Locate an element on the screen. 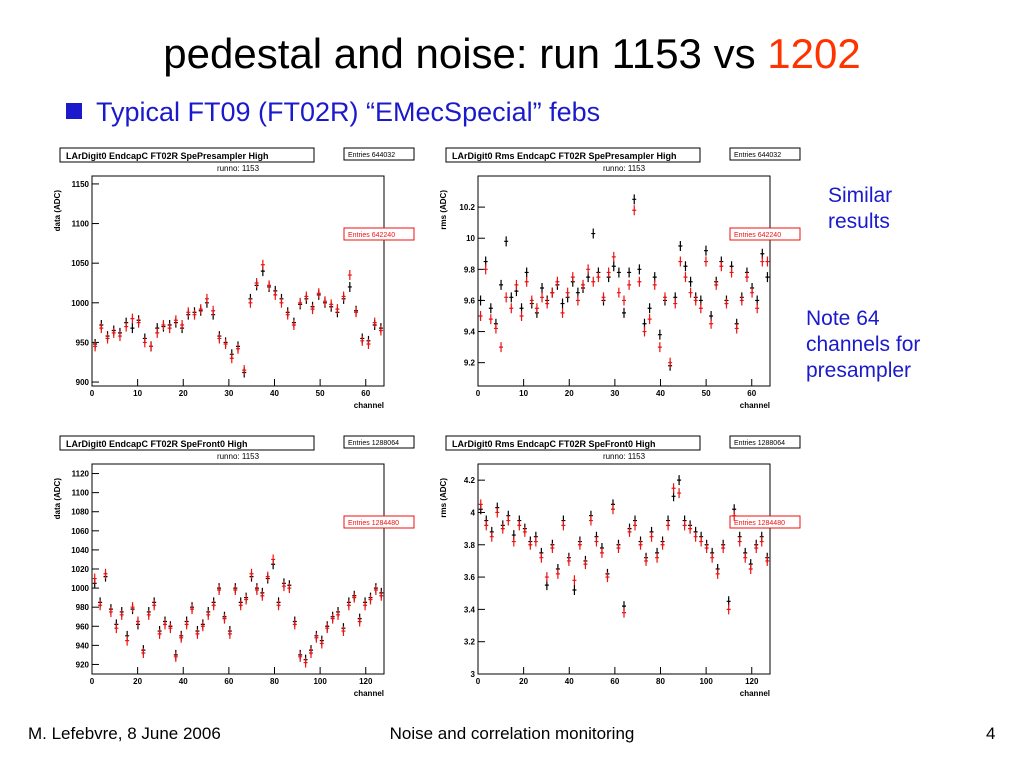 The image size is (1024, 768). x-tick-label: 0 is located at coordinates (92, 393).